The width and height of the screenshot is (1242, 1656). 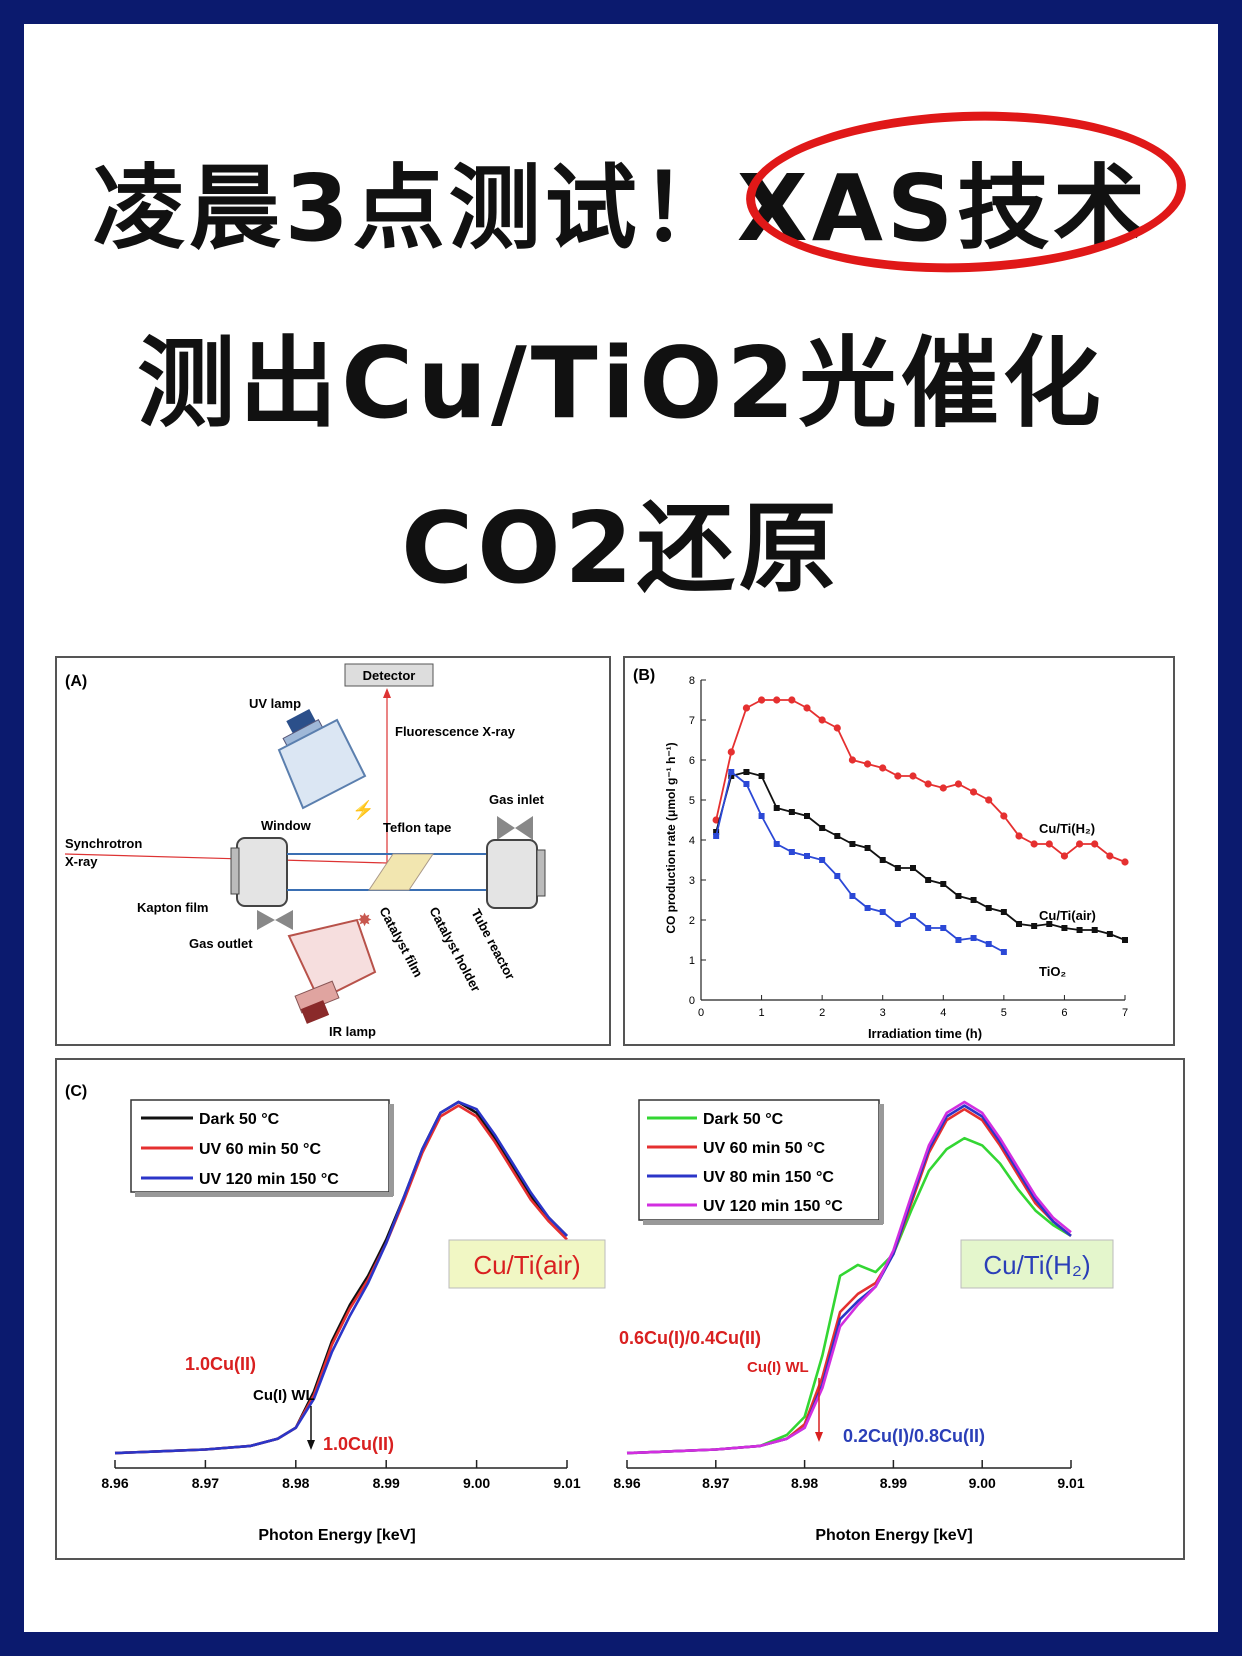 I want to click on detector-label: Detector, so click(x=389, y=675).